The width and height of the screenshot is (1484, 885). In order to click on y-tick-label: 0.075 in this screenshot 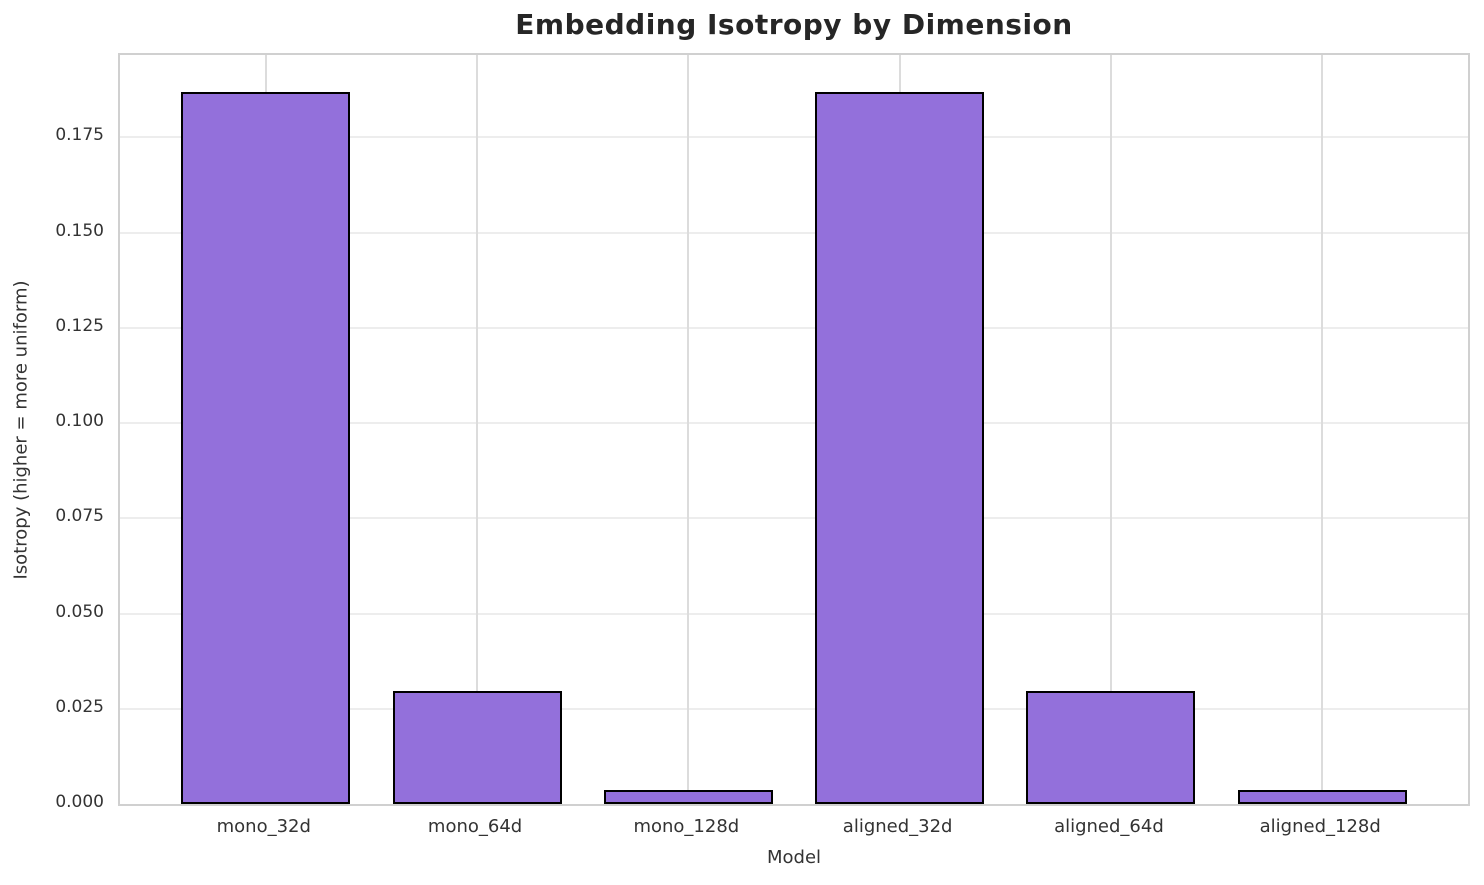, I will do `click(79, 516)`.